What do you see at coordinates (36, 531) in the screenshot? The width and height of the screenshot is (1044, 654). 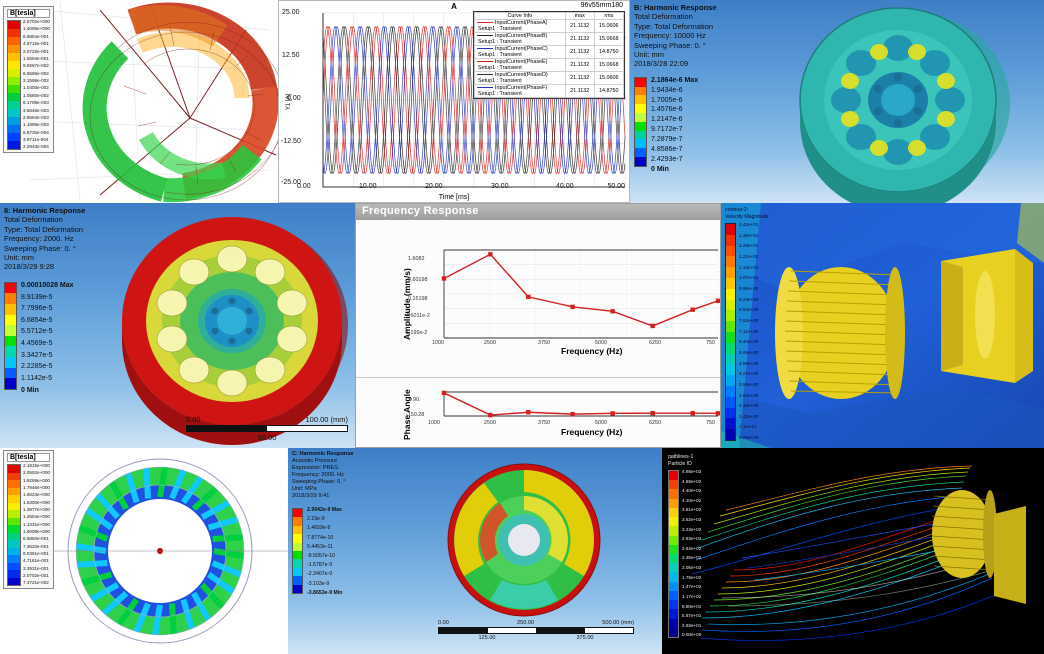 I see `legend-value: 1.0008e+000` at bounding box center [36, 531].